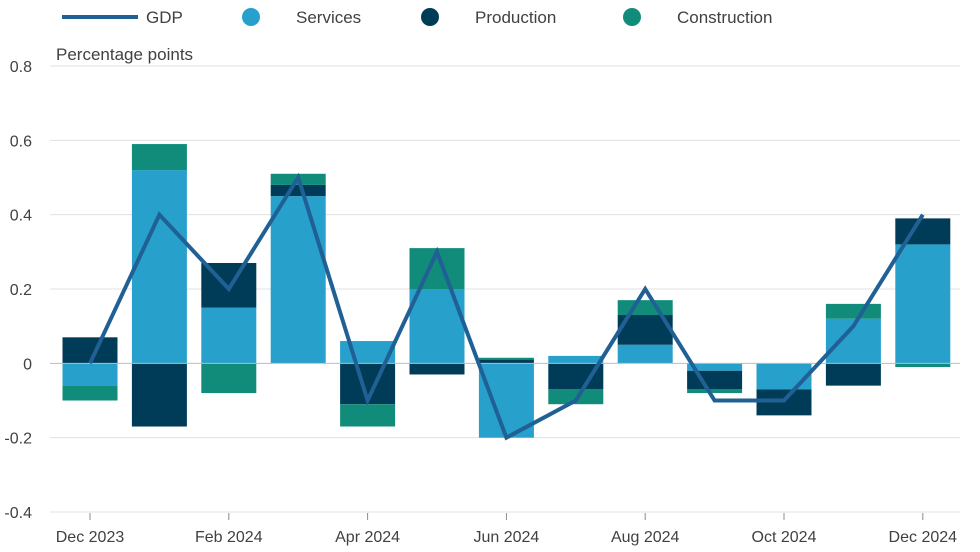 Image resolution: width=980 pixels, height=552 pixels. What do you see at coordinates (18, 439) in the screenshot?
I see `y-tick-label: -0.2` at bounding box center [18, 439].